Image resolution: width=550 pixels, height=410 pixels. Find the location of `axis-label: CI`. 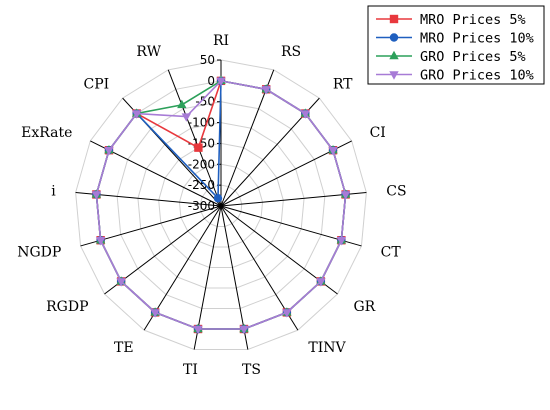

axis-label: CI is located at coordinates (378, 133).